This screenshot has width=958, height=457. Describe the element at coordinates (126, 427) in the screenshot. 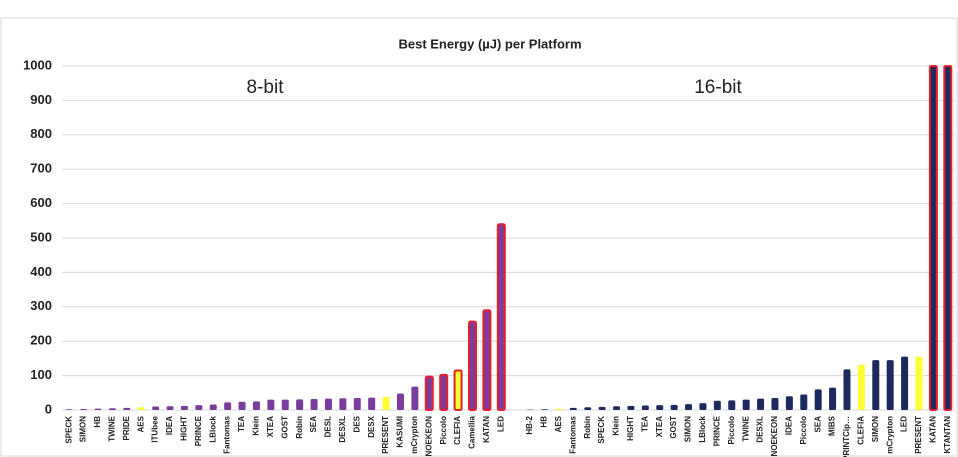

I see `x-tick-label: PRIDE` at that location.